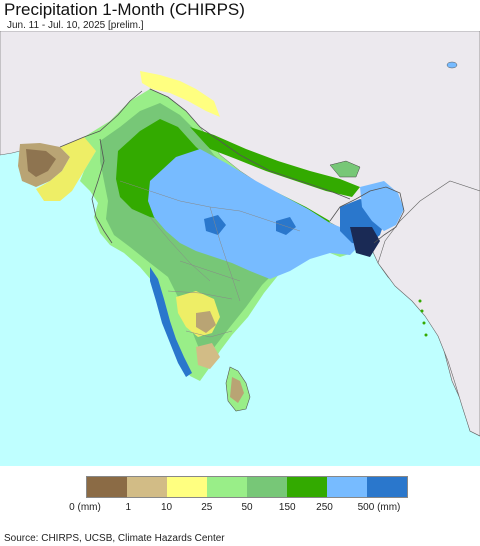  I want to click on legend-label: 150, so click(287, 507).